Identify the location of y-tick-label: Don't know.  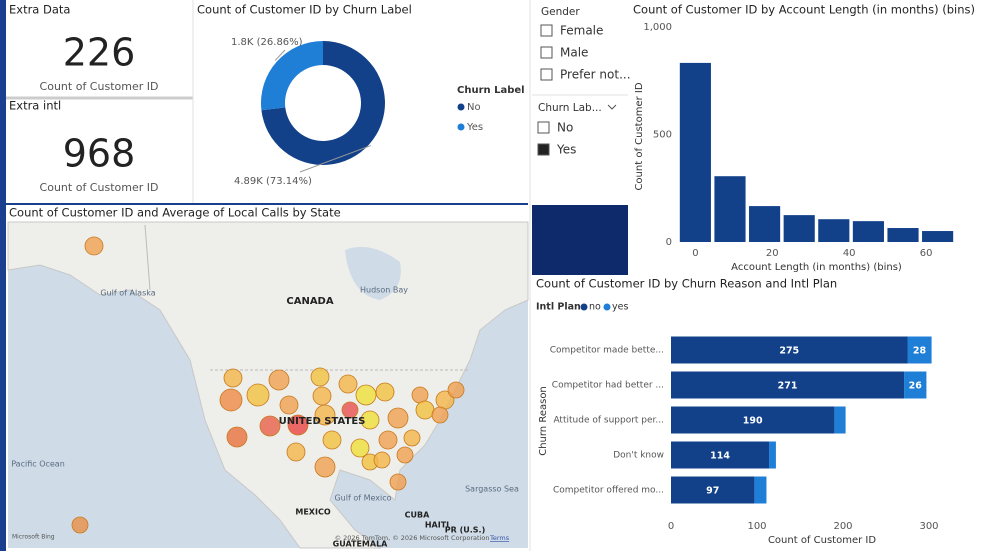
(638, 456).